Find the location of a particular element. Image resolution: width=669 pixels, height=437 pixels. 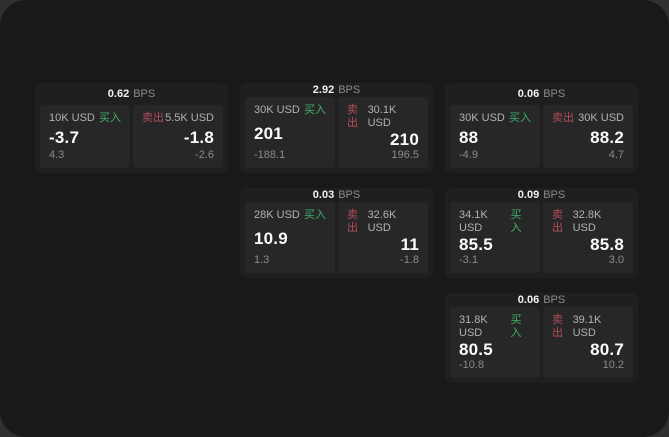

sell-panel-header: 卖出 32.8K USD is located at coordinates (588, 222).